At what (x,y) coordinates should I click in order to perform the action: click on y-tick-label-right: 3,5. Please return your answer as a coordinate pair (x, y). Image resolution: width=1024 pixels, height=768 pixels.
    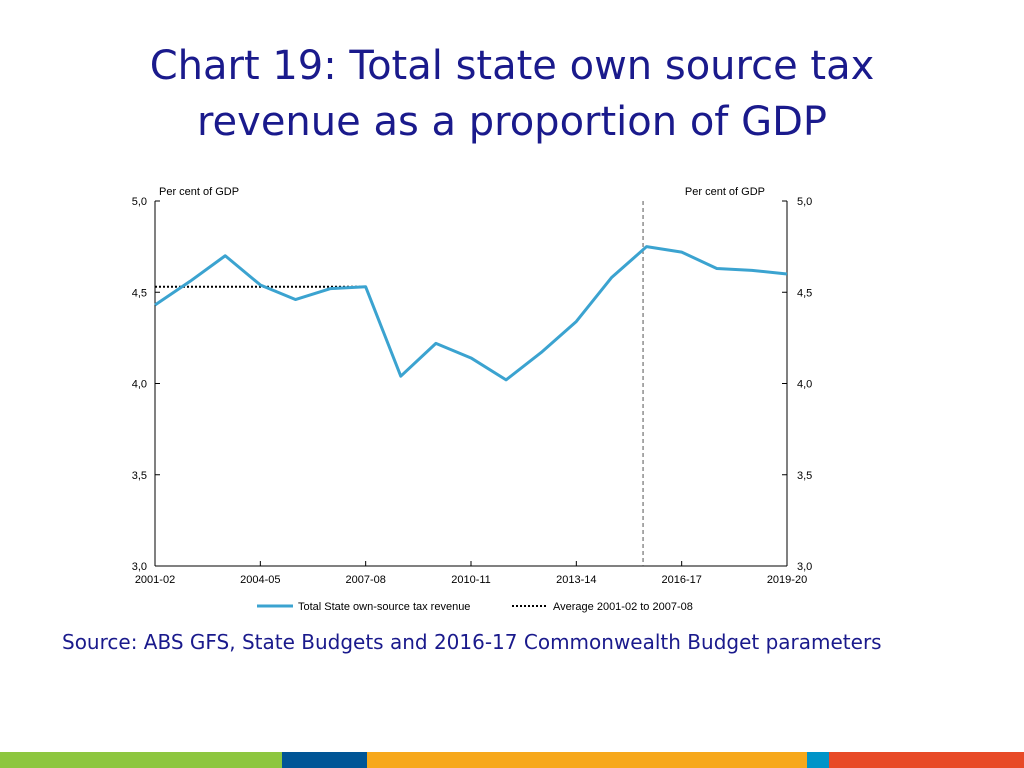
    Looking at the image, I should click on (804, 476).